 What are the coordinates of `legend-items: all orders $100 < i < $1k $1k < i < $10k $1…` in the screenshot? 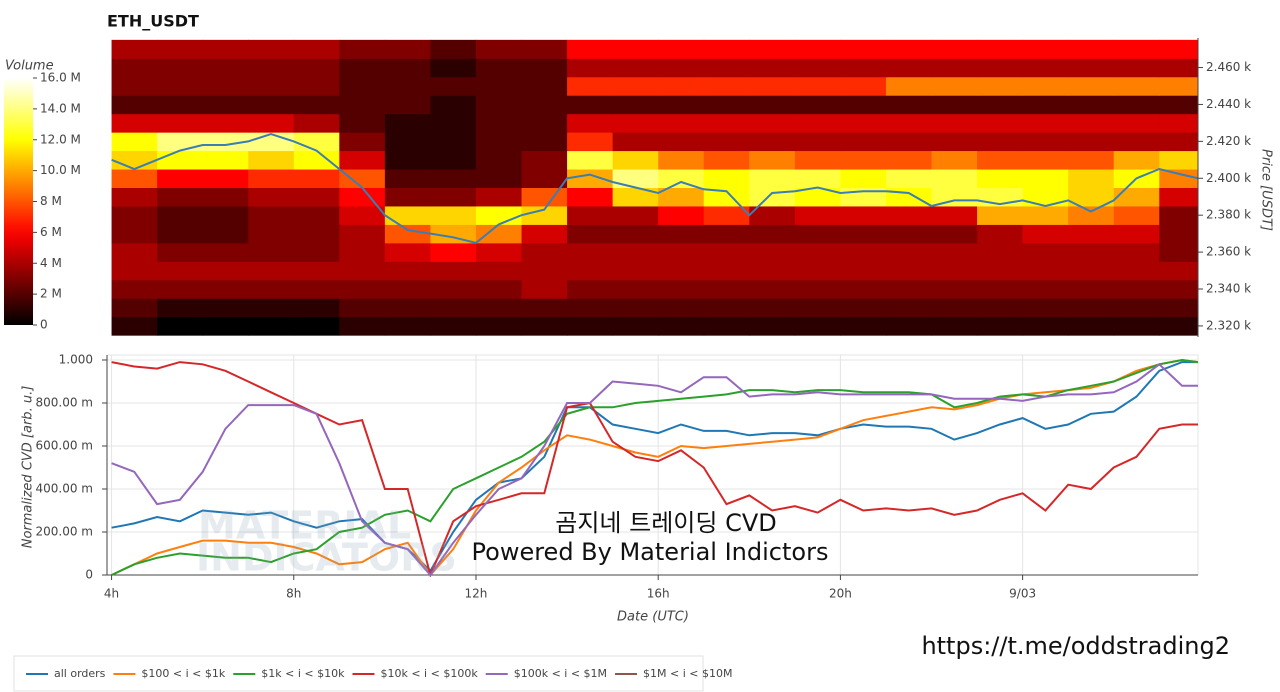 It's located at (379, 673).